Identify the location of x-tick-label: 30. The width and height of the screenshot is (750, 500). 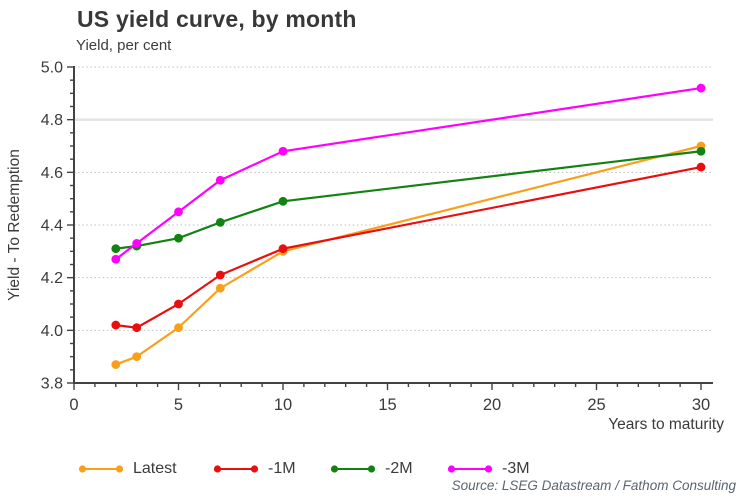
(701, 405).